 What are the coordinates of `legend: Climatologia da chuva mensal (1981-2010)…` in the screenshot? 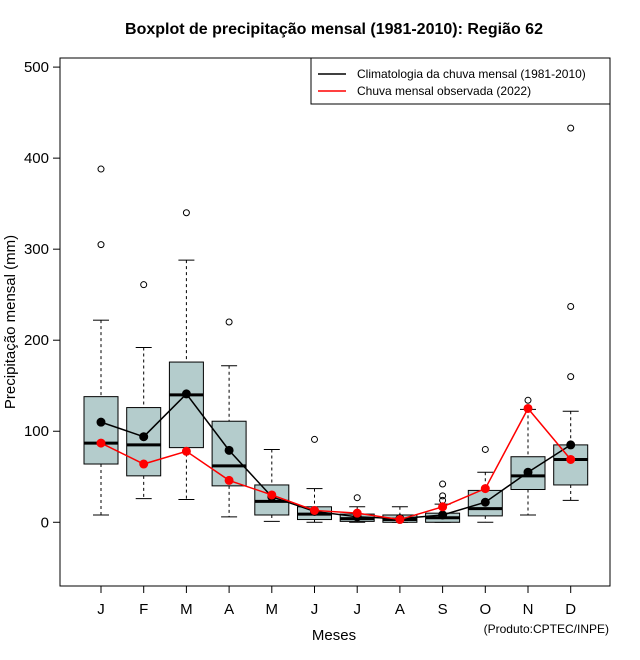 It's located at (460, 81).